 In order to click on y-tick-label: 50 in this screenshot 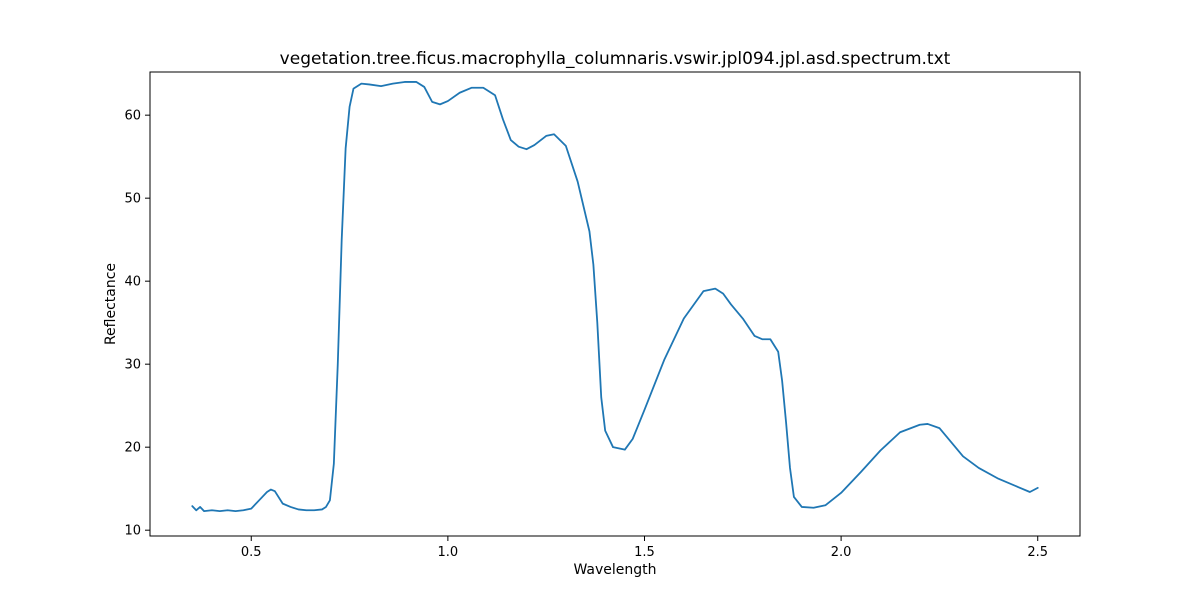, I will do `click(132, 199)`.